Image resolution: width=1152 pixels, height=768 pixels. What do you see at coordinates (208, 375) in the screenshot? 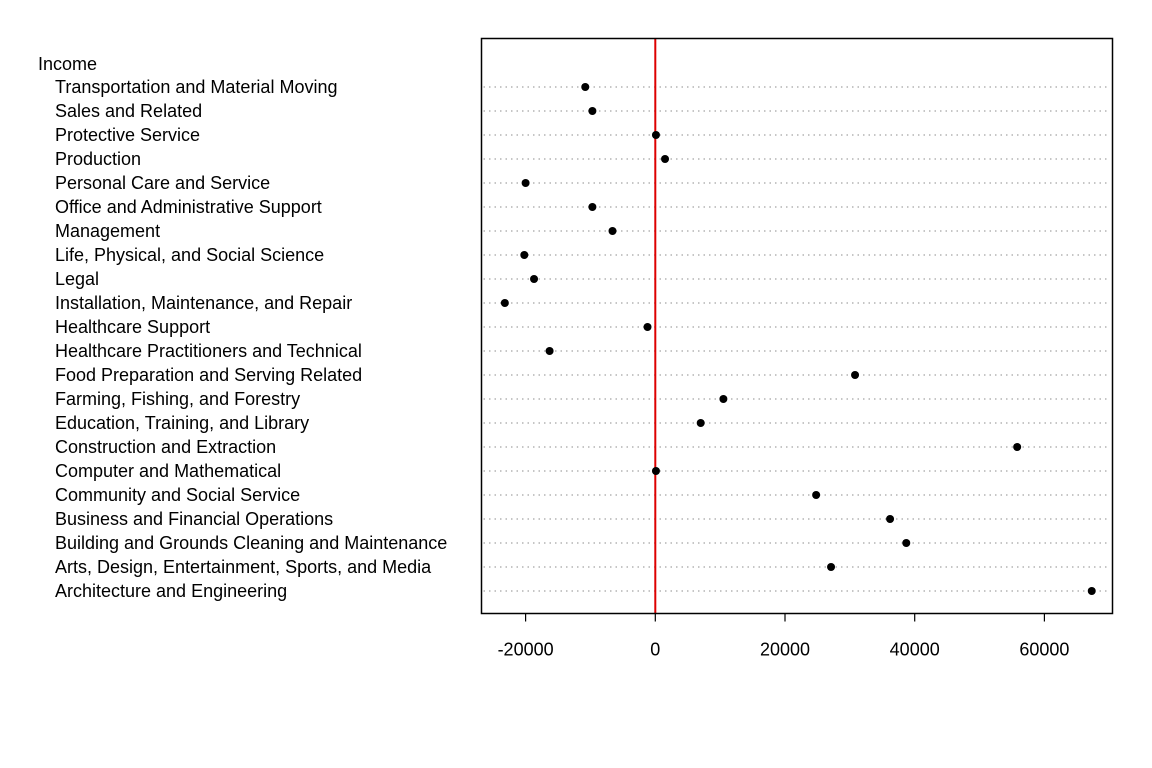
I see `category-label: Food Preparation and Serving Related` at bounding box center [208, 375].